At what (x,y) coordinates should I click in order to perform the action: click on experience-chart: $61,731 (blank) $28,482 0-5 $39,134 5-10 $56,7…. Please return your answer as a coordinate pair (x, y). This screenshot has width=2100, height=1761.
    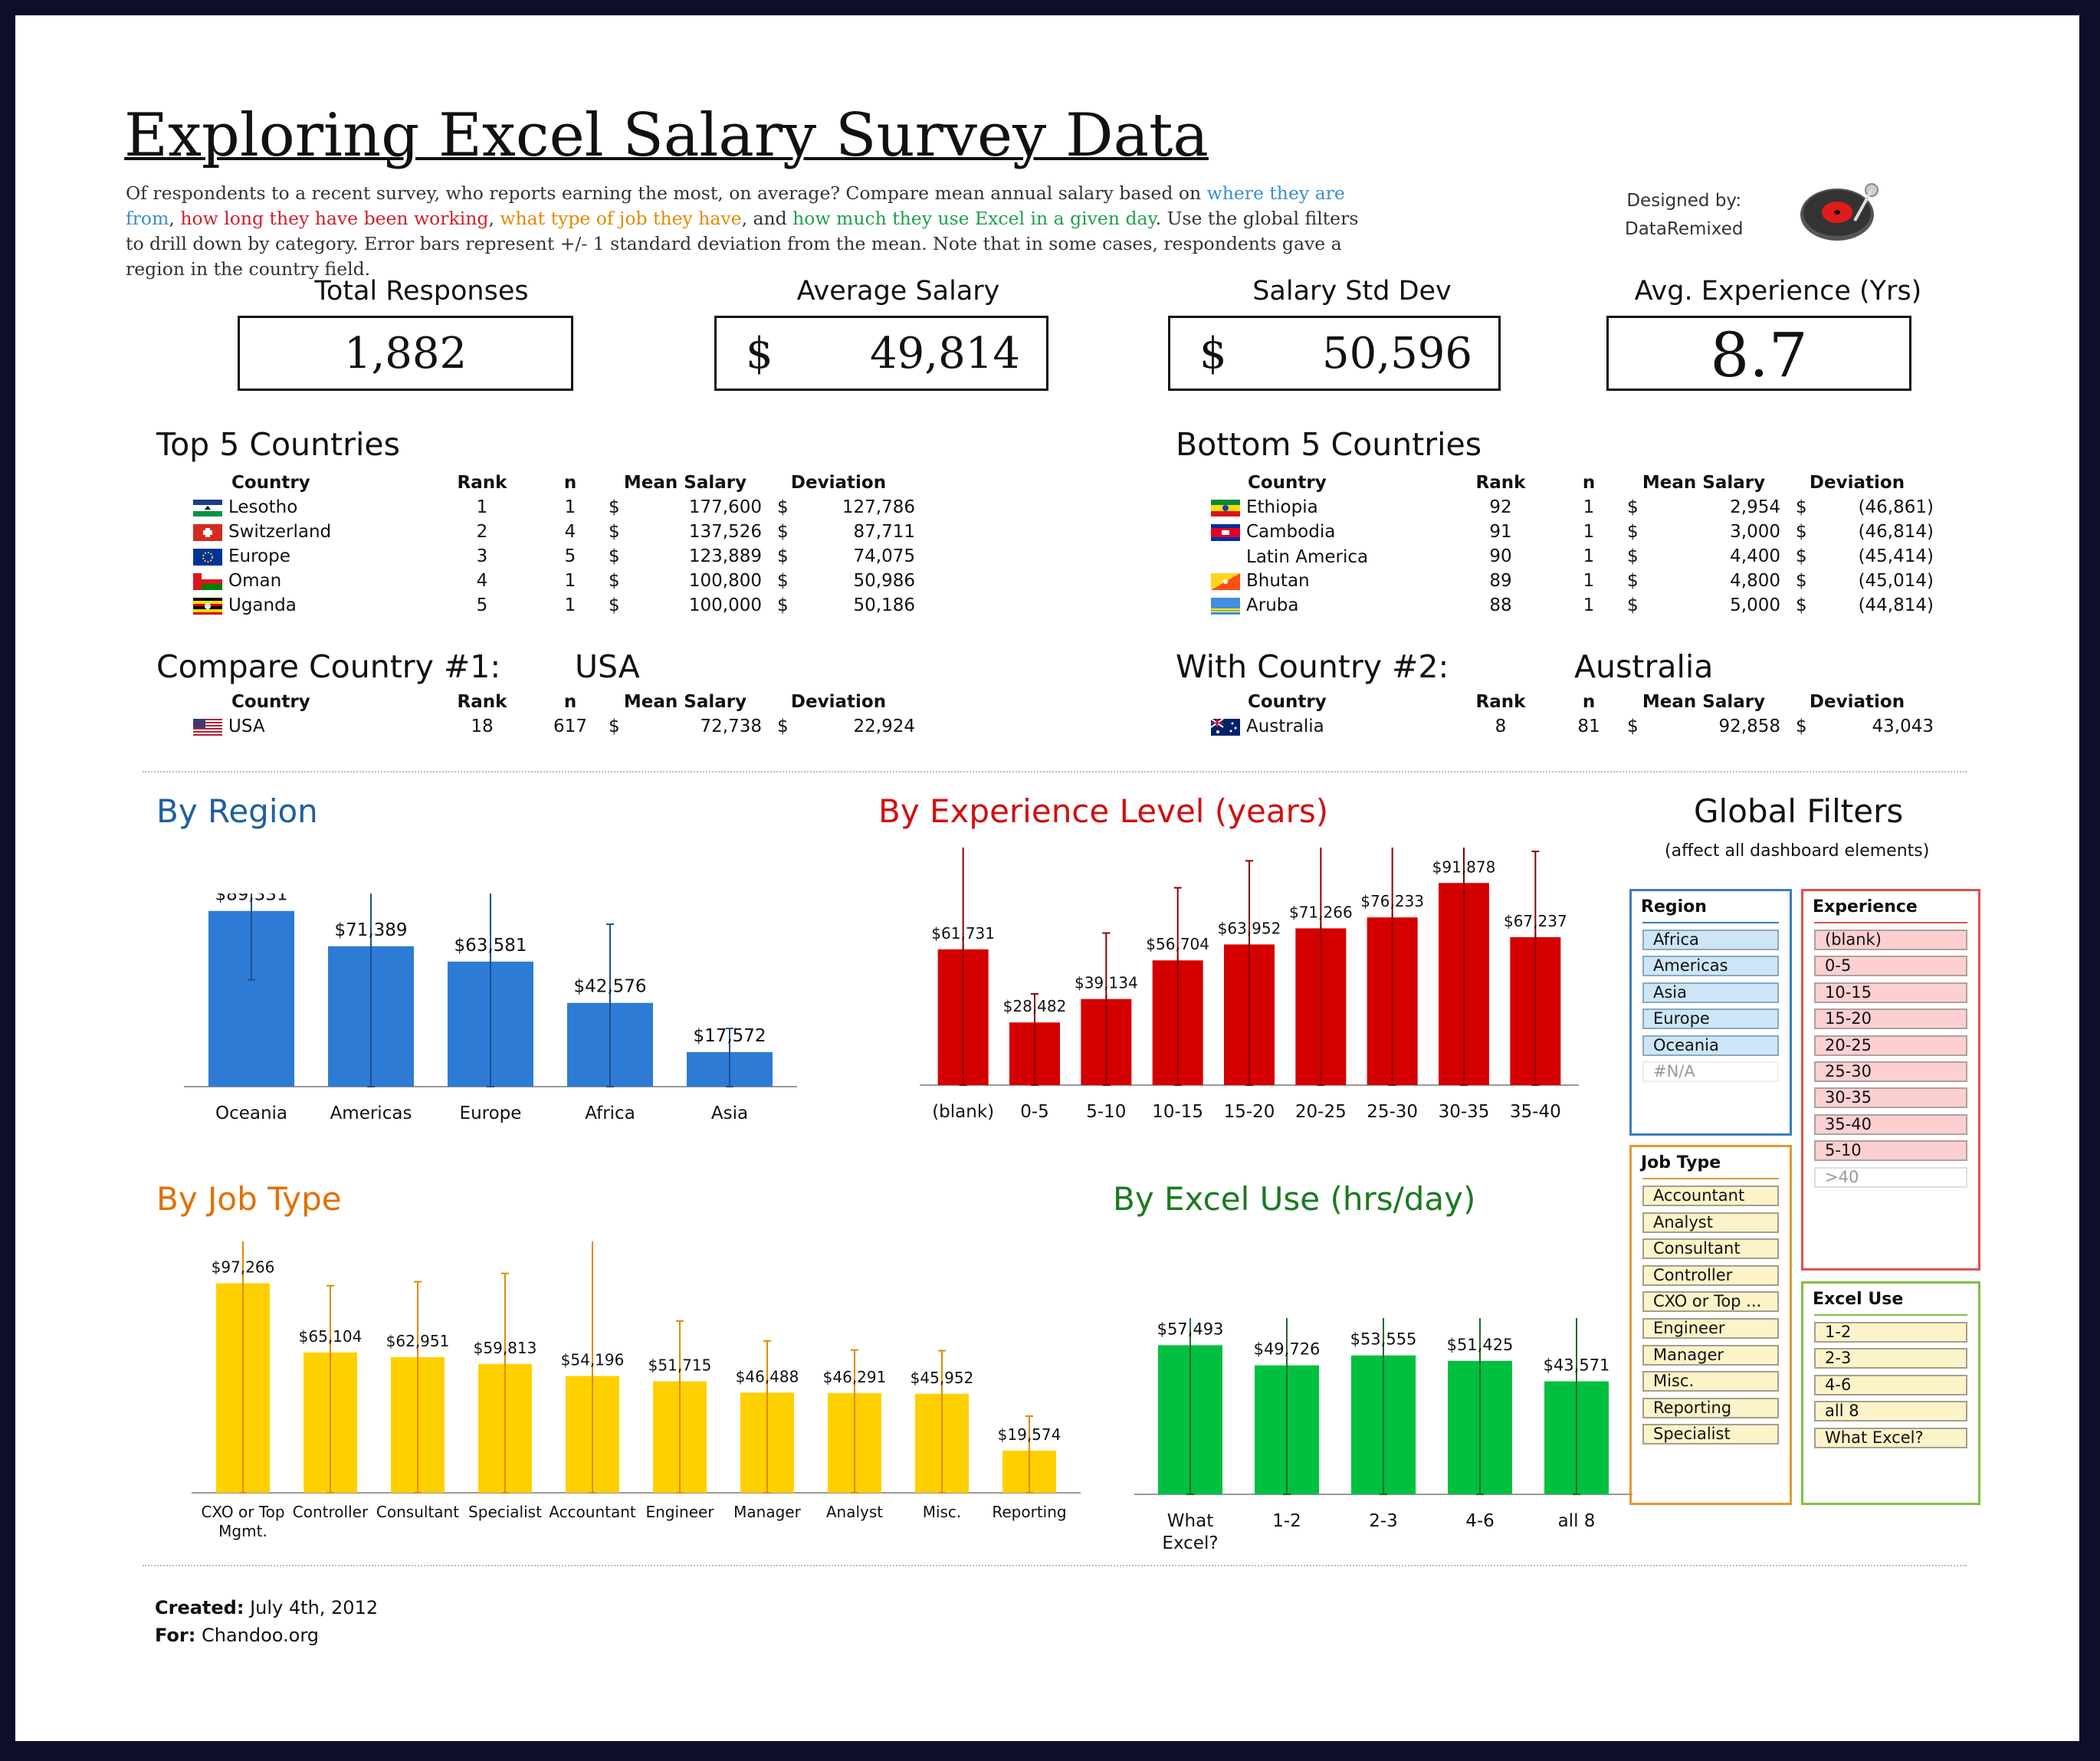
    Looking at the image, I should click on (1249, 985).